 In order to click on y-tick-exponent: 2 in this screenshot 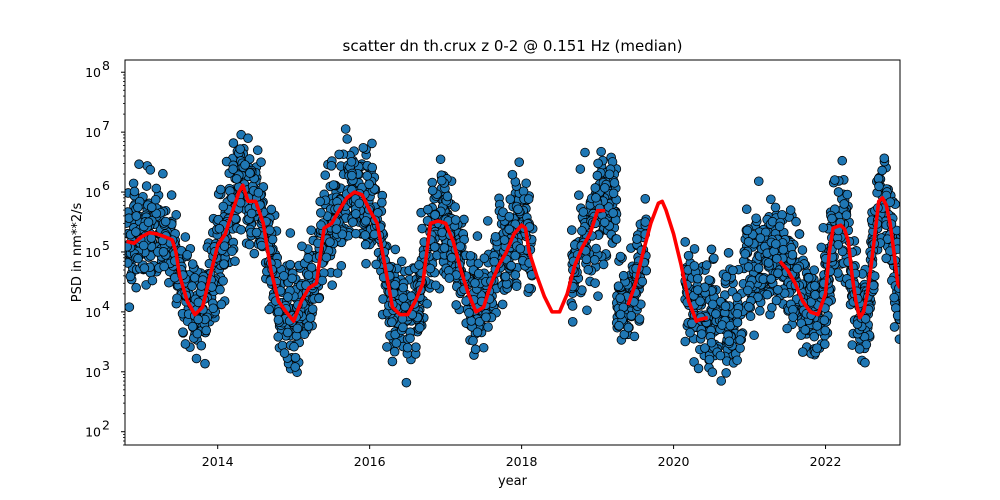, I will do `click(106, 425)`.